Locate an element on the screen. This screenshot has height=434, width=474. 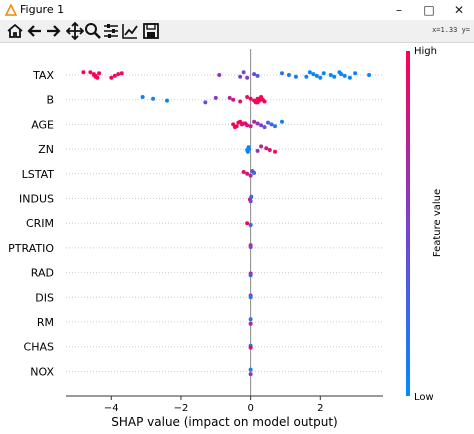
feature-label-crim: CRIM is located at coordinates (40, 223).